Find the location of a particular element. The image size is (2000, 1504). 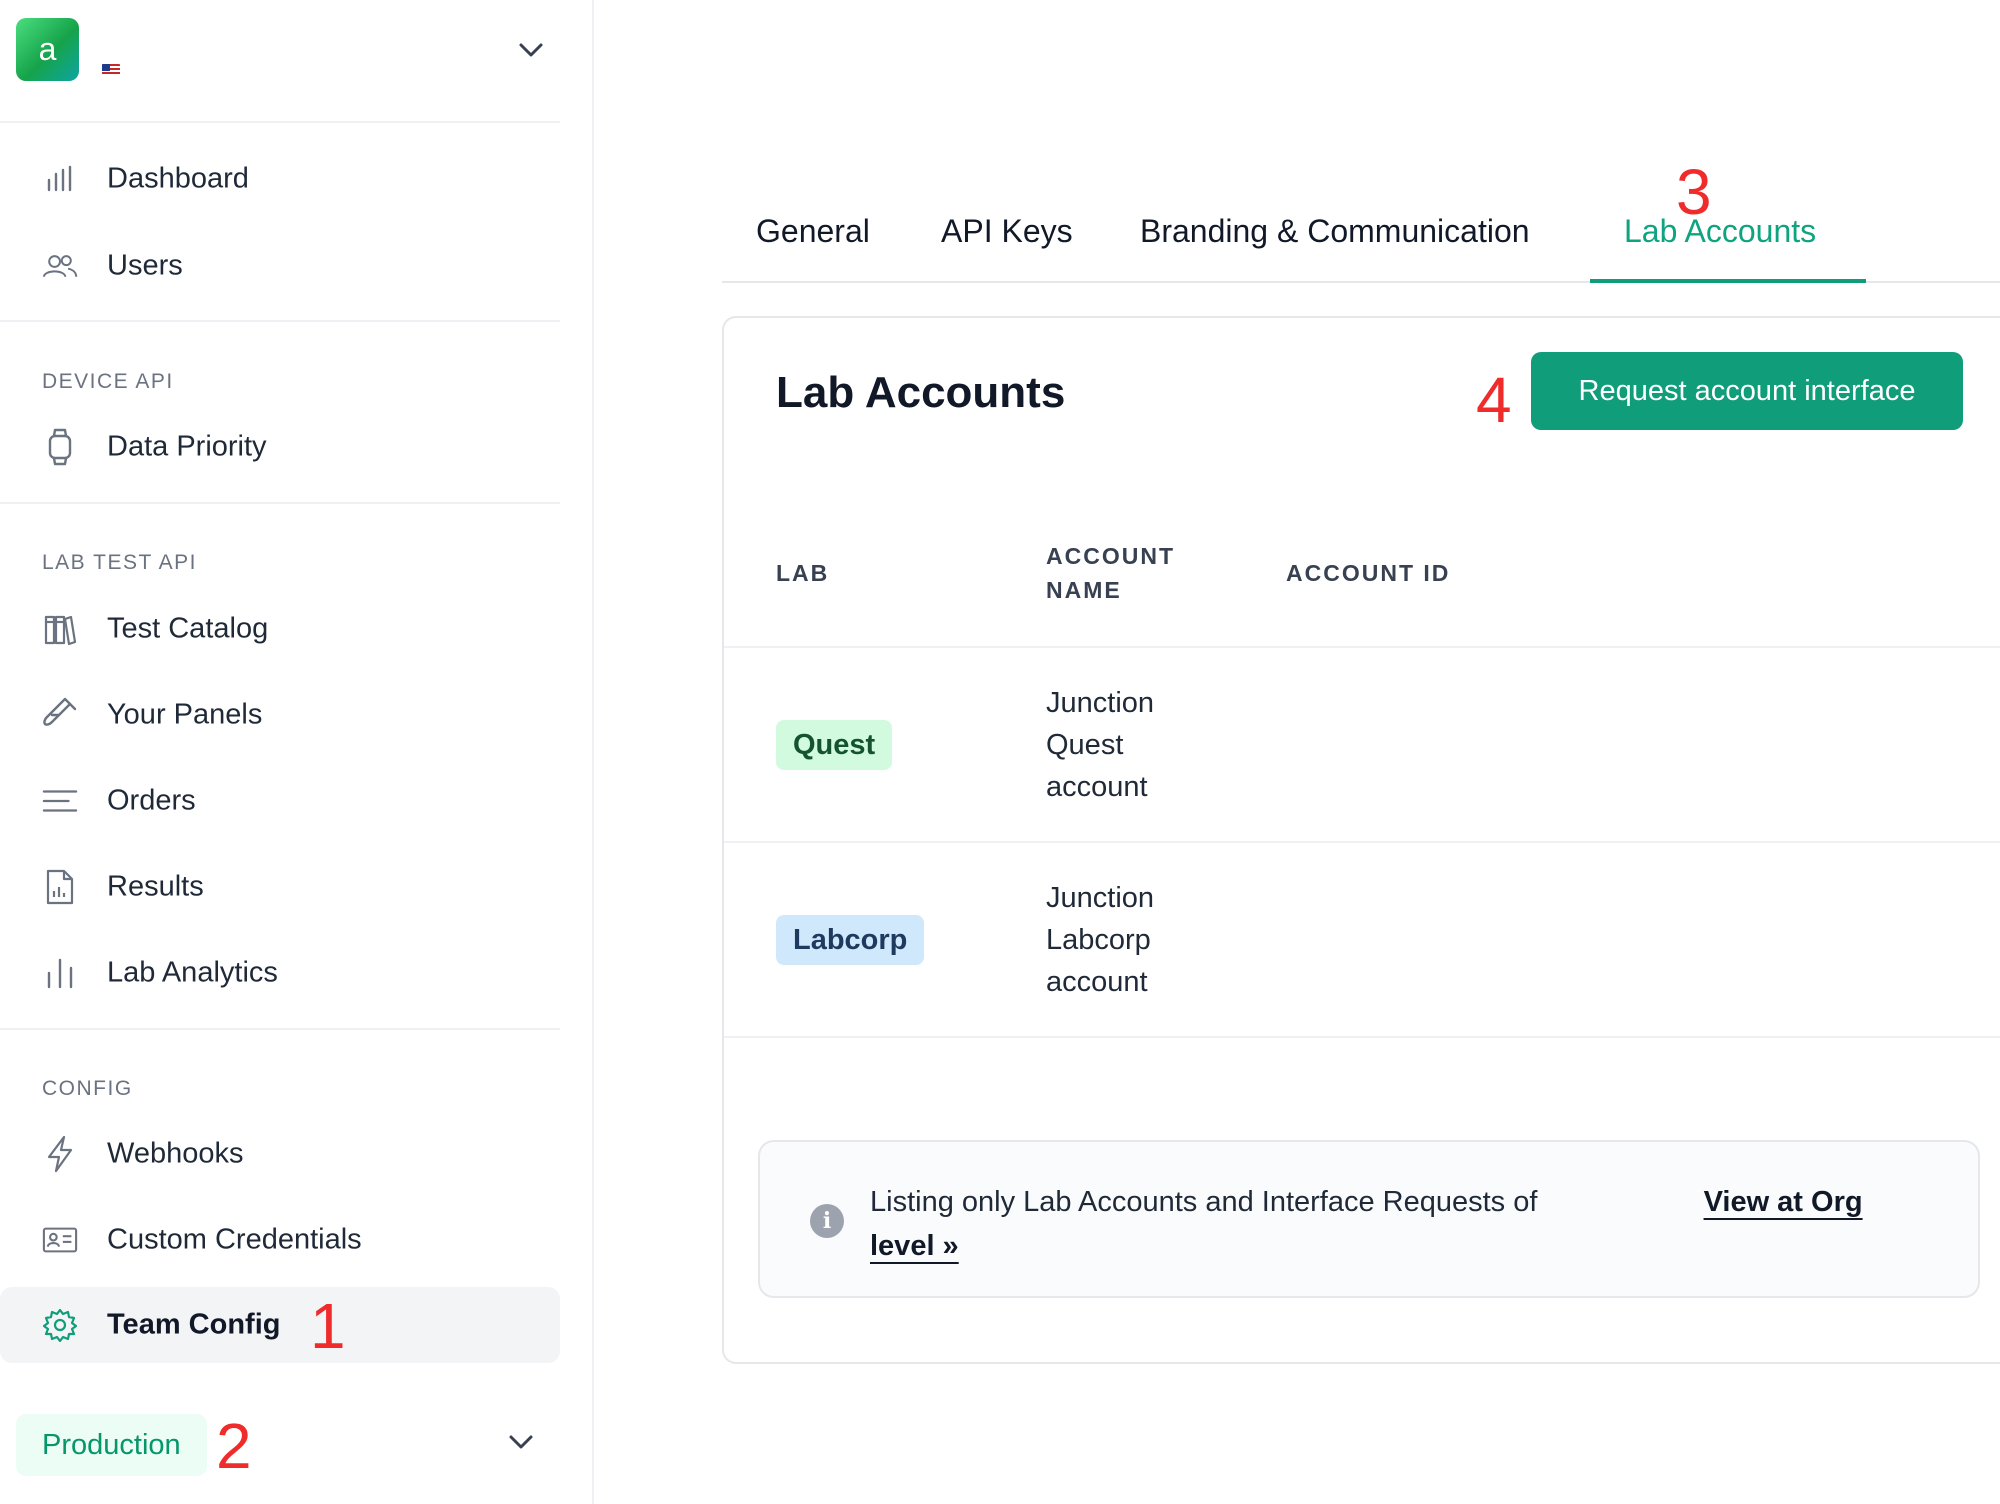

tab-api-keys: API Keys is located at coordinates (1007, 231).